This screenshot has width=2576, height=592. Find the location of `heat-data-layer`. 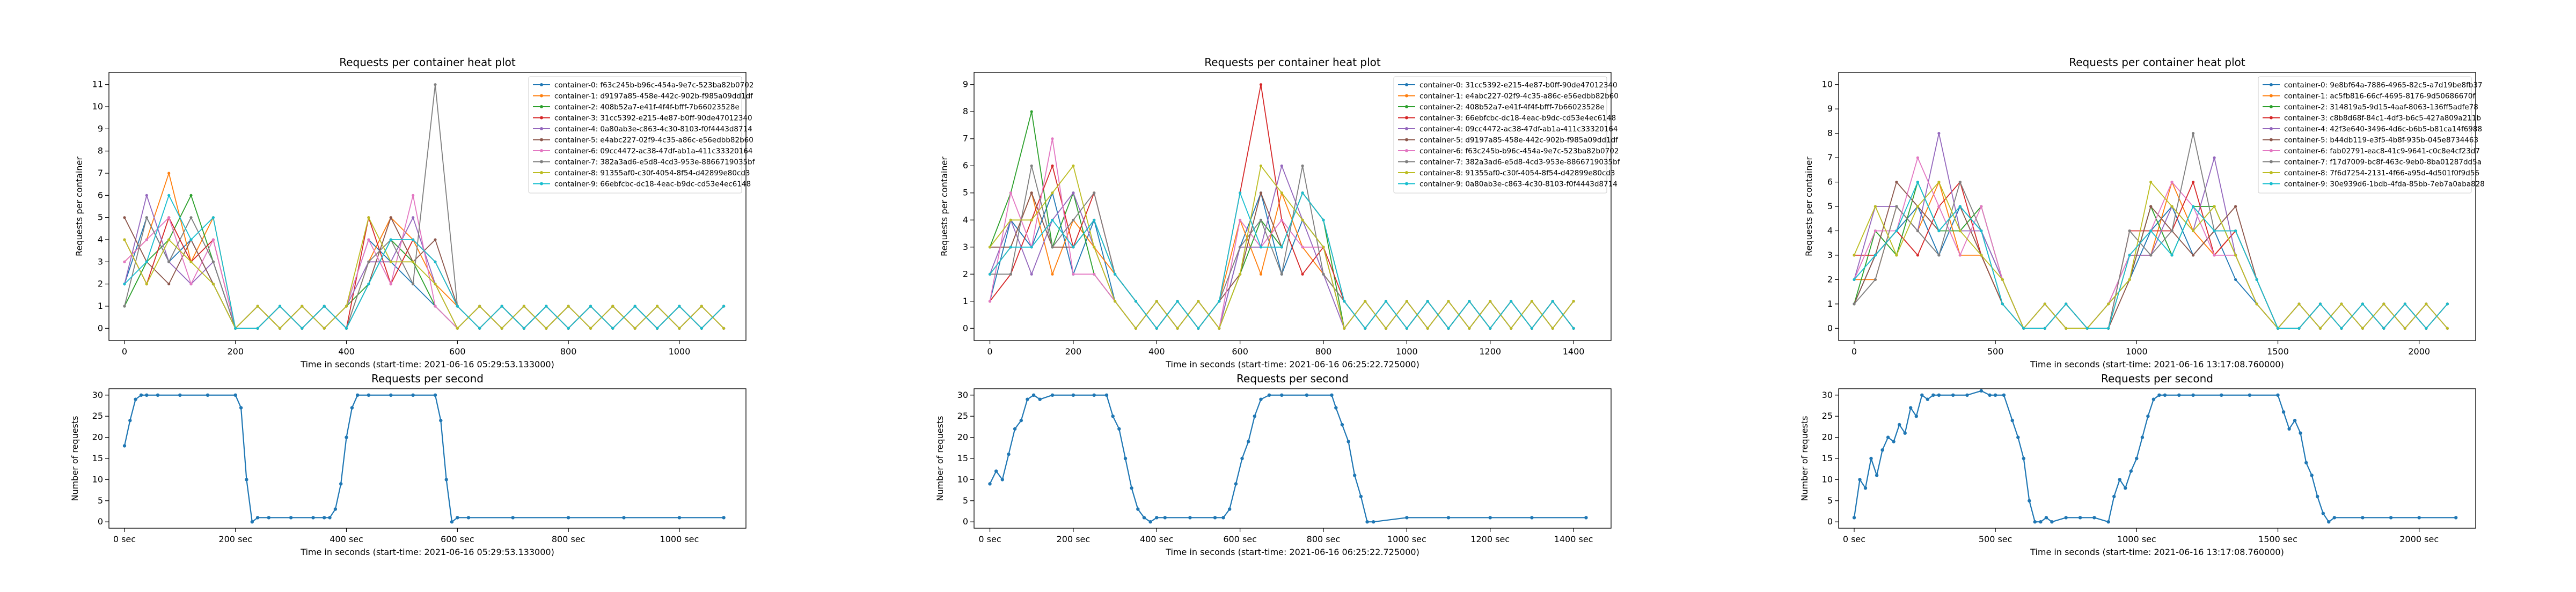

heat-data-layer is located at coordinates (424, 206).